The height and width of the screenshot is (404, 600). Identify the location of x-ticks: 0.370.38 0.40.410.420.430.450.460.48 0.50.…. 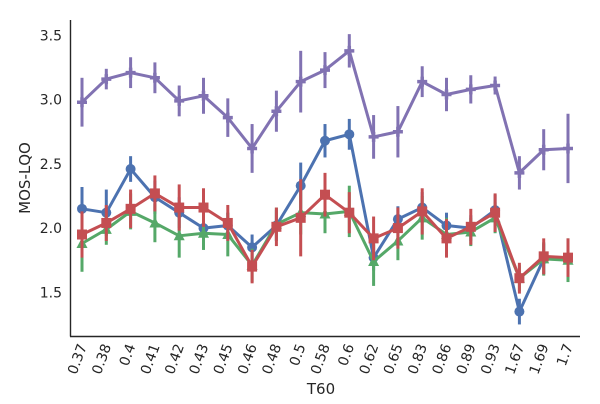
(321, 359).